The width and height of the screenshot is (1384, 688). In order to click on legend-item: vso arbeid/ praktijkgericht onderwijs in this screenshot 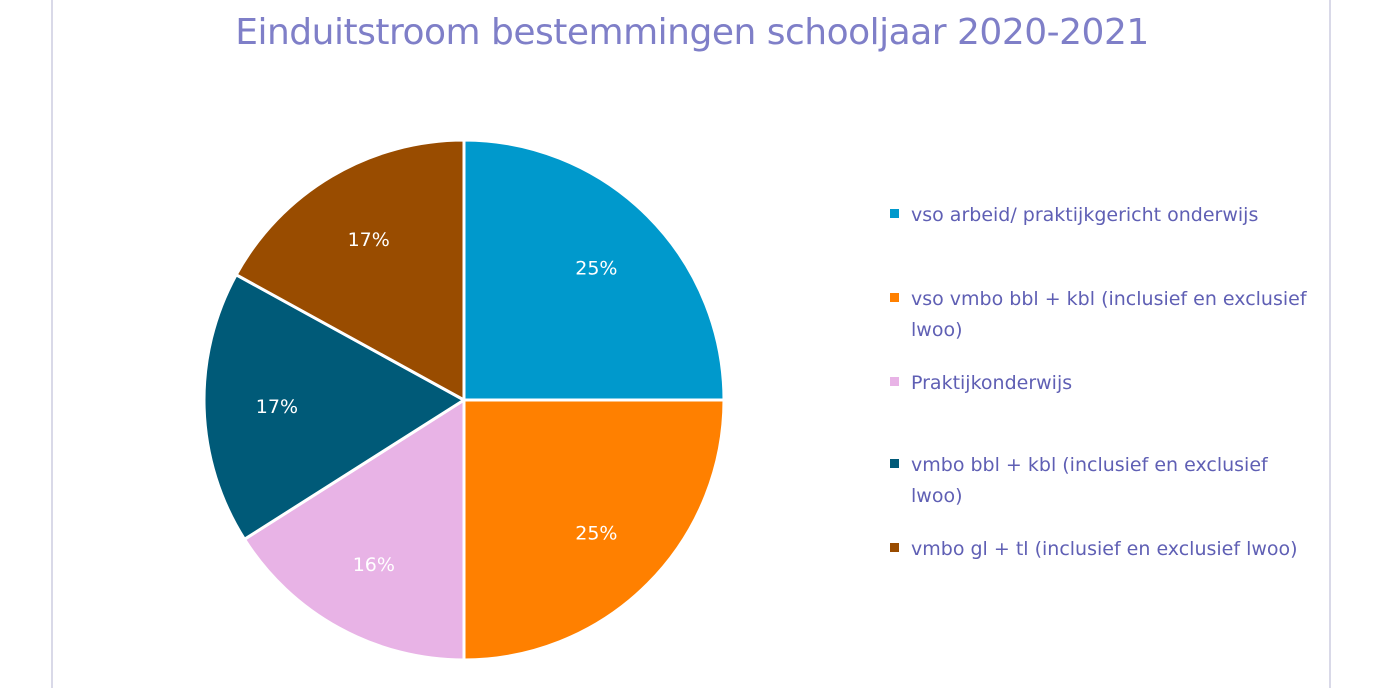, I will do `click(1105, 215)`.